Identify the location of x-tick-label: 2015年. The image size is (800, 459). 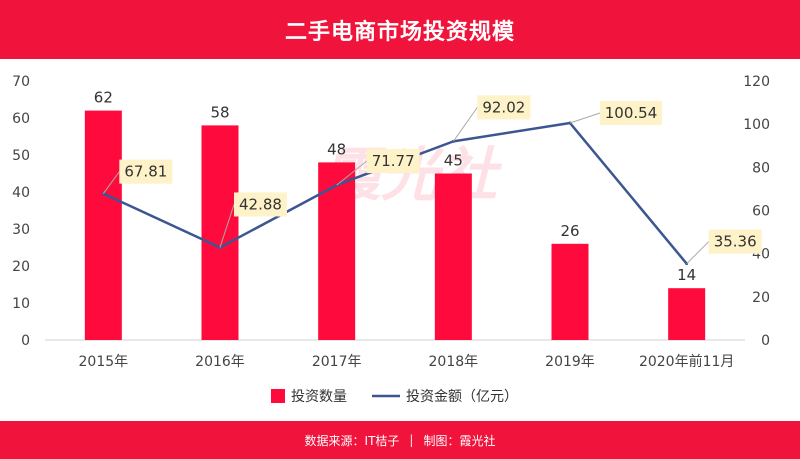
(104, 362).